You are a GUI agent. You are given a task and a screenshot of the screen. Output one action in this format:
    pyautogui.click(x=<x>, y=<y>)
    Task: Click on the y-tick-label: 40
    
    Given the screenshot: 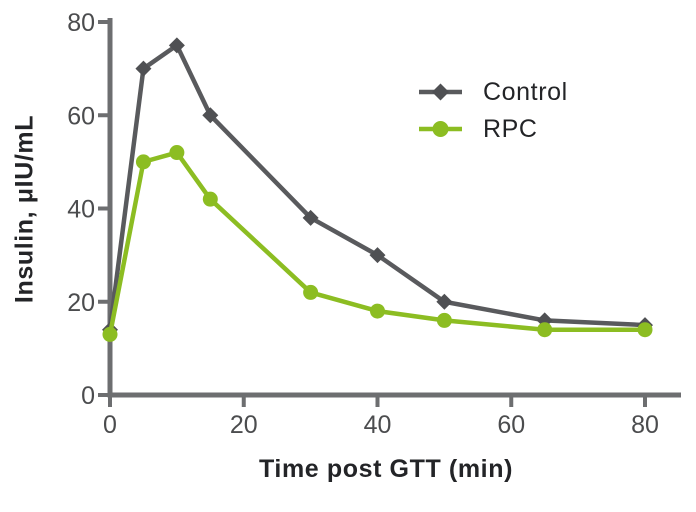 What is the action you would take?
    pyautogui.click(x=81, y=210)
    